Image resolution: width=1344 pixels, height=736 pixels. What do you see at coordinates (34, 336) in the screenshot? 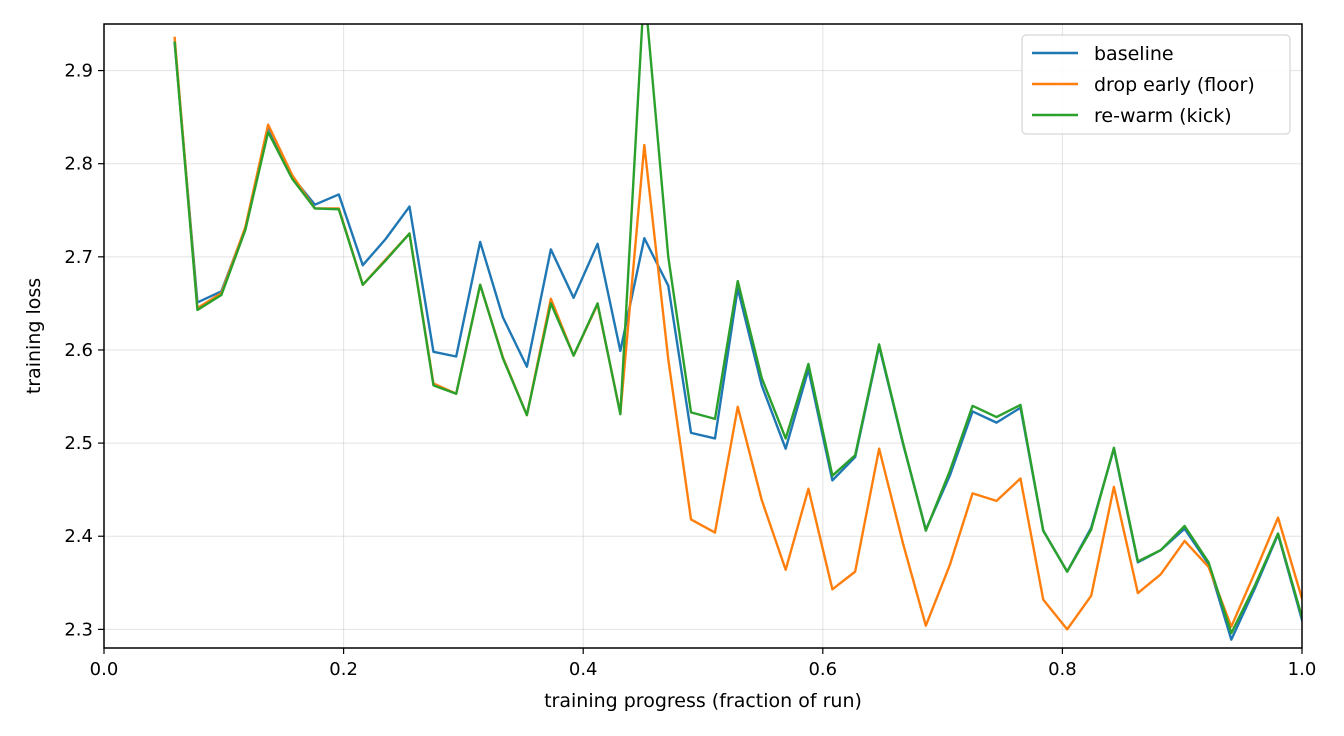
I see `y-axis-label: training loss` at bounding box center [34, 336].